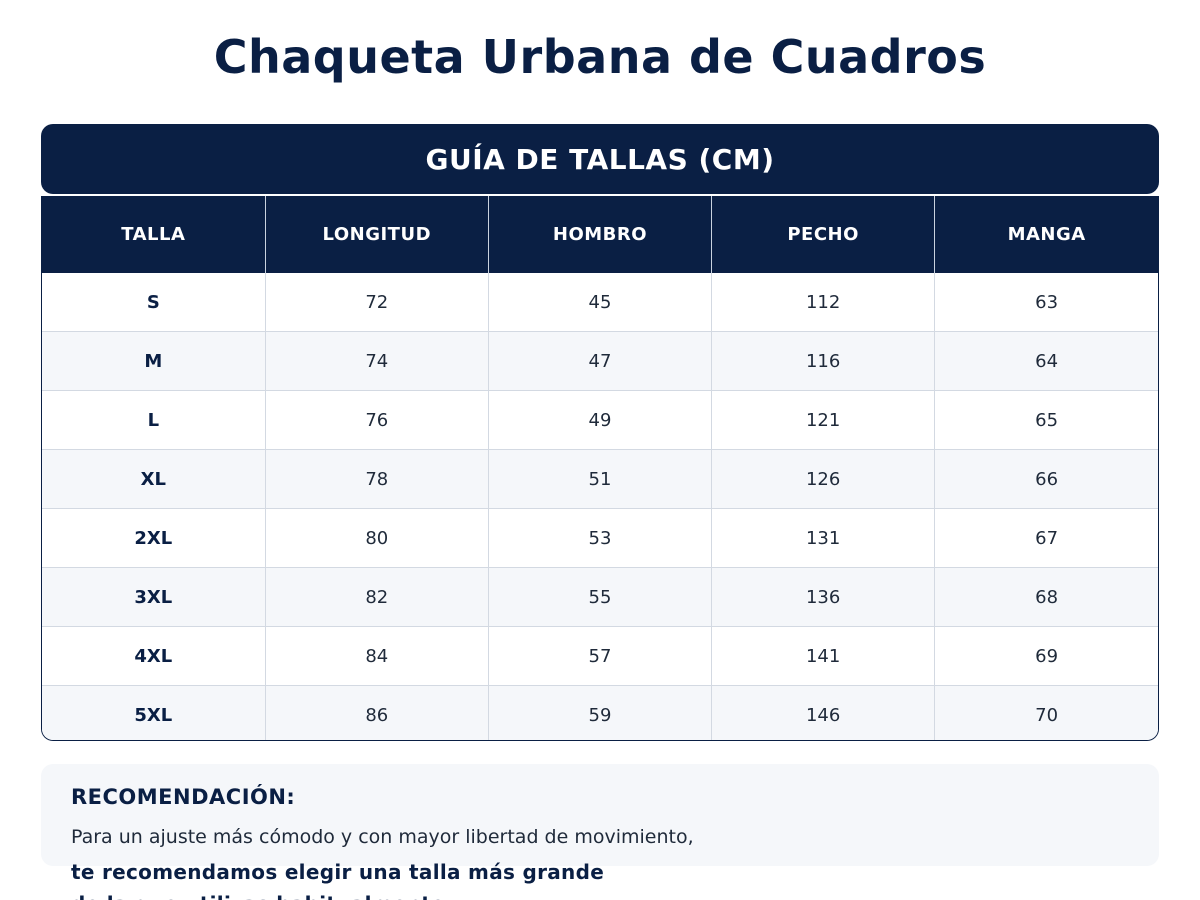 This screenshot has height=900, width=1200. What do you see at coordinates (154, 656) in the screenshot?
I see `cell-talla: 4XL` at bounding box center [154, 656].